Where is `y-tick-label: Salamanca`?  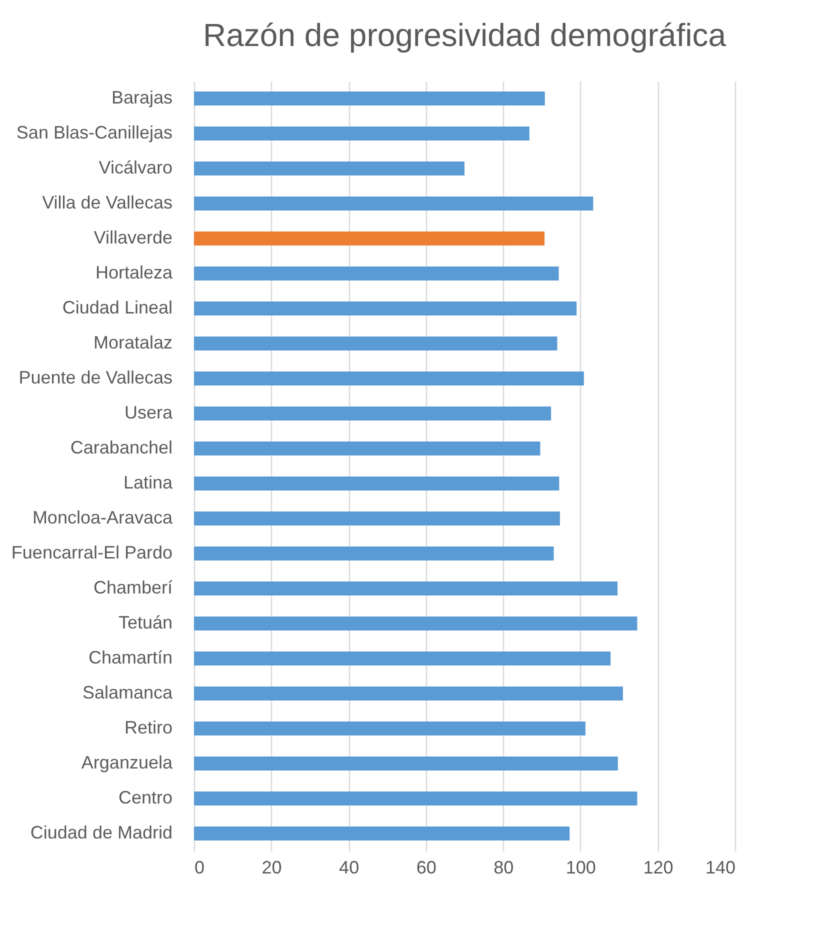
y-tick-label: Salamanca is located at coordinates (128, 692).